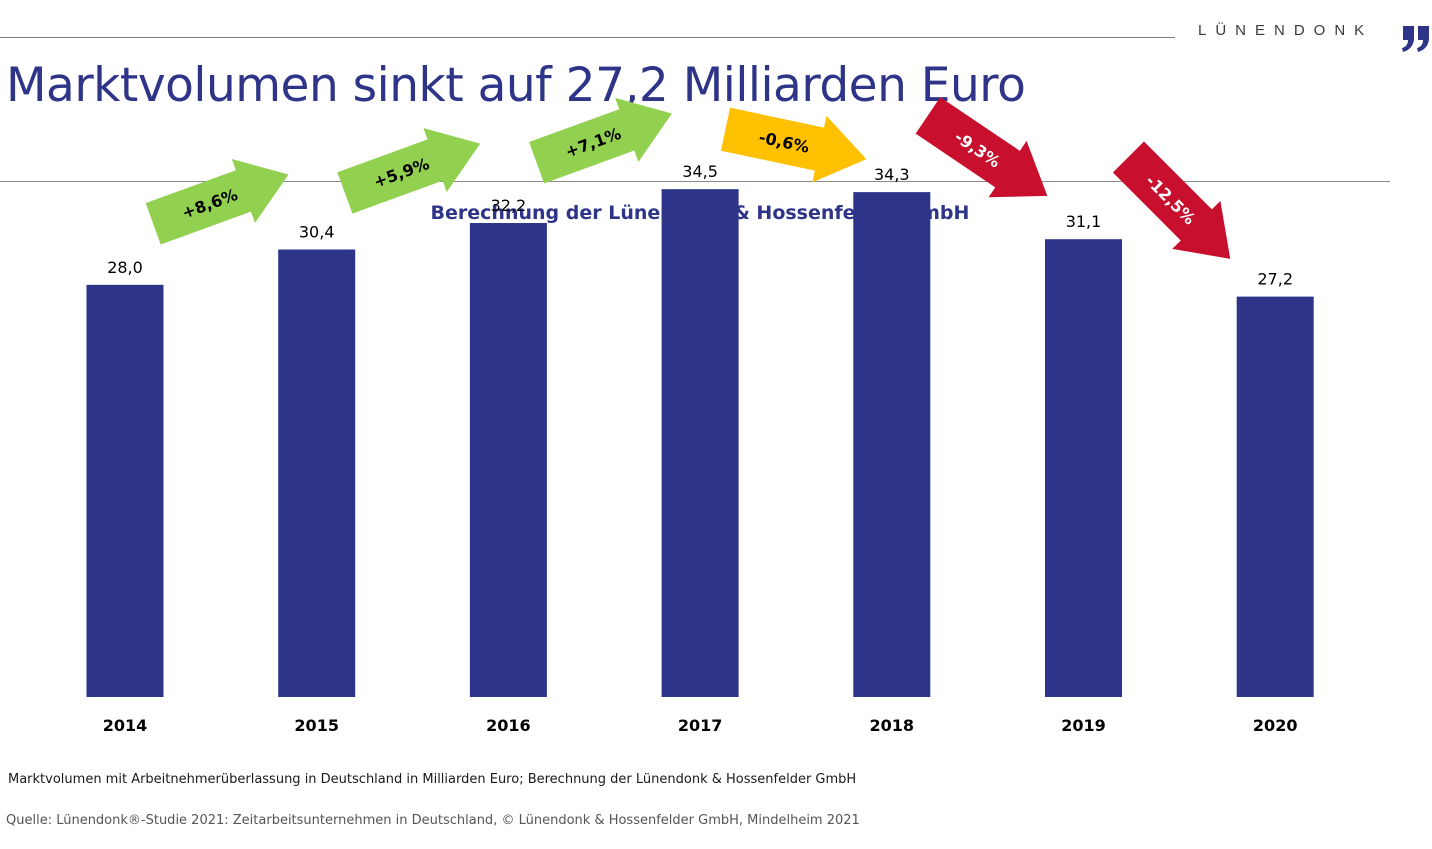  I want to click on quote-mark-logo-icon, so click(1415, 39).